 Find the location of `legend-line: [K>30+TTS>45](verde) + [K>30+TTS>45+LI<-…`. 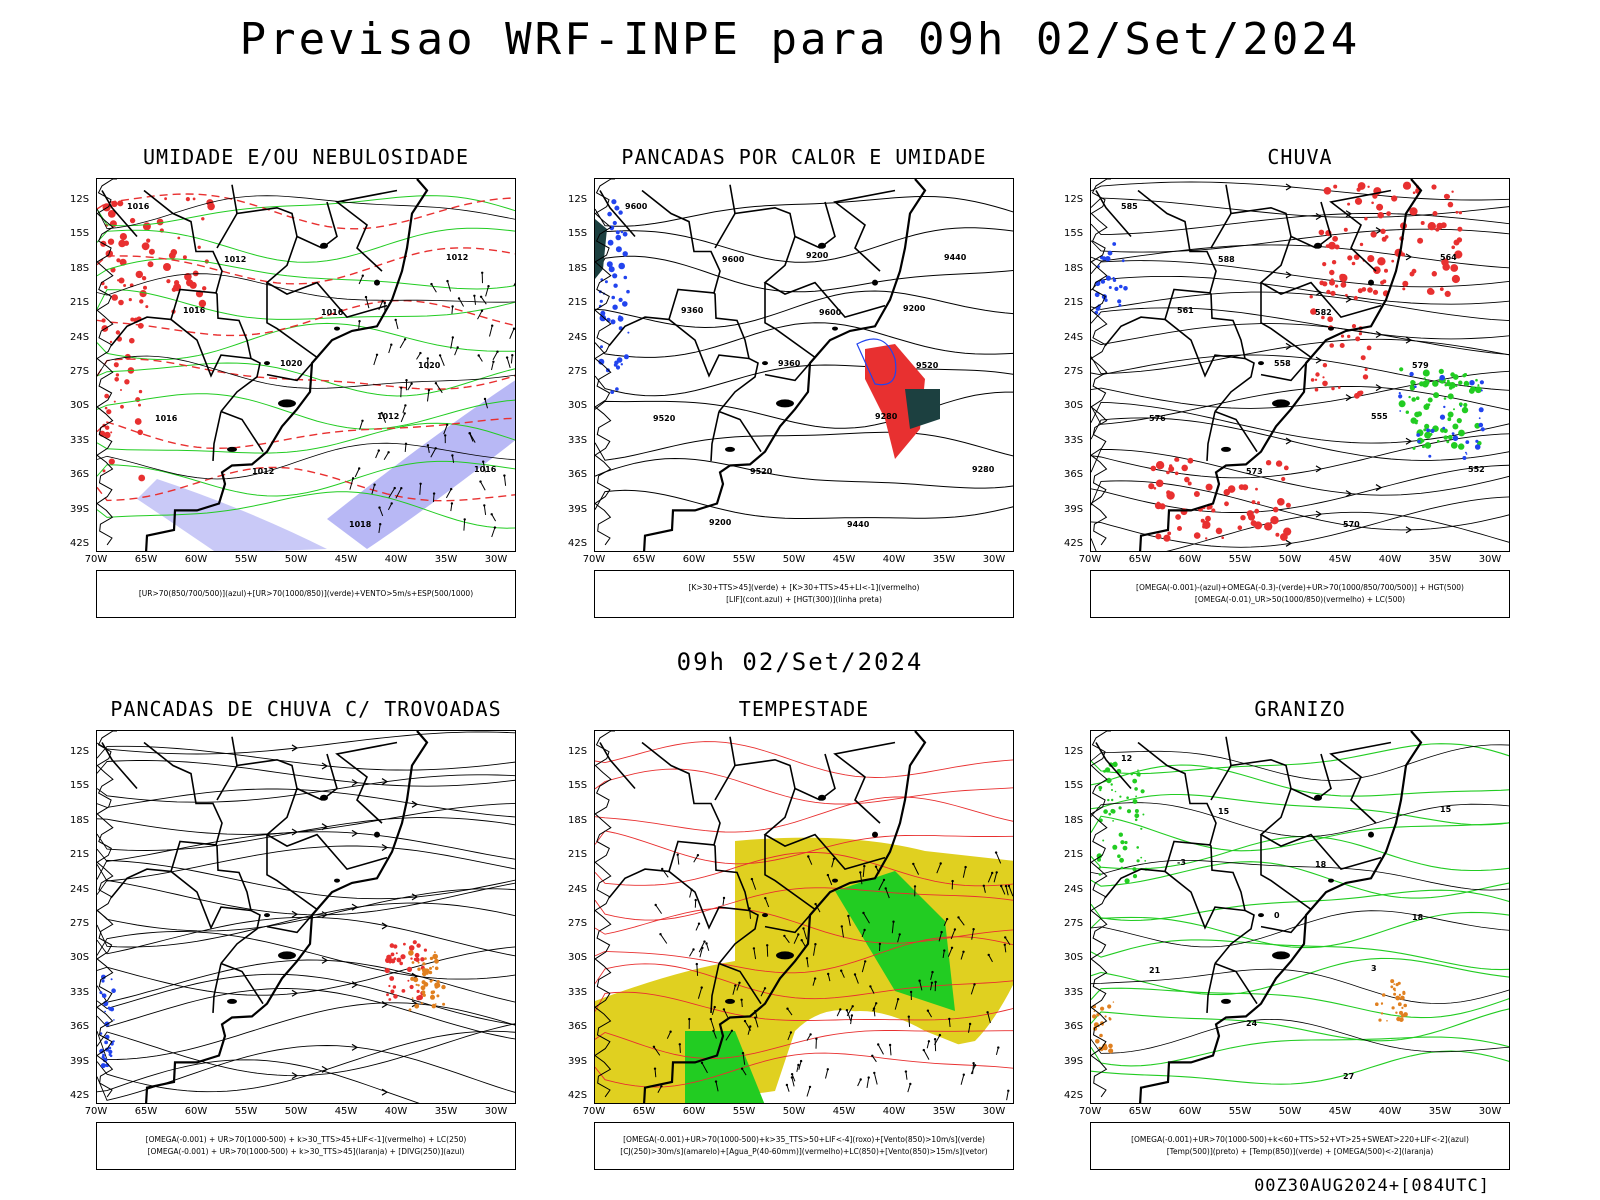

legend-line: [K>30+TTS>45](verde) + [K>30+TTS>45+LI<-… is located at coordinates (804, 587).